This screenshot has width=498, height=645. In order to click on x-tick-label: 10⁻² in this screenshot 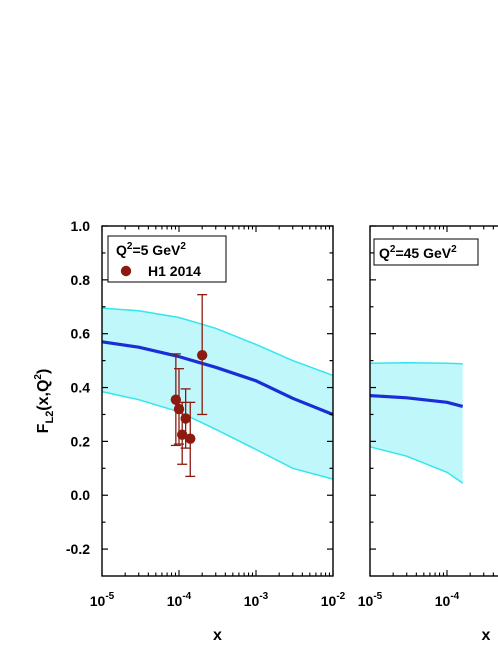, I will do `click(333, 600)`.